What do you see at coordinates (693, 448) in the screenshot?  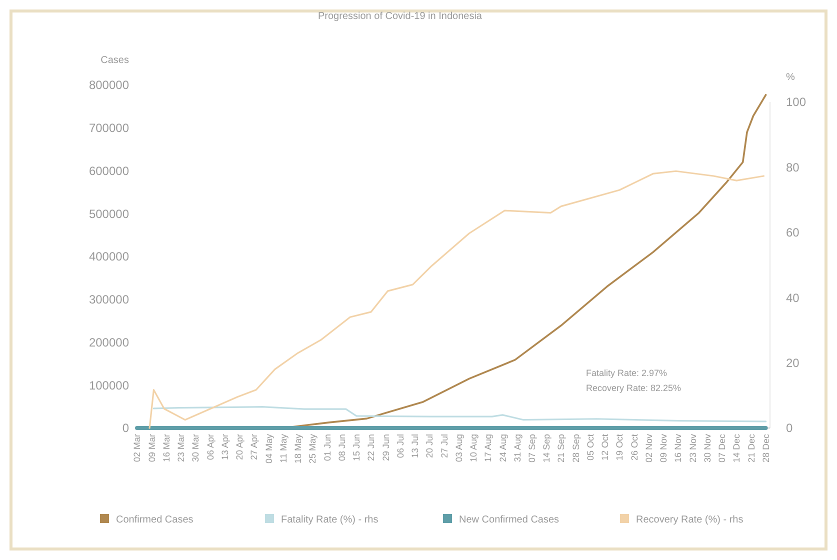 I see `x-tick-label: 23 Nov` at bounding box center [693, 448].